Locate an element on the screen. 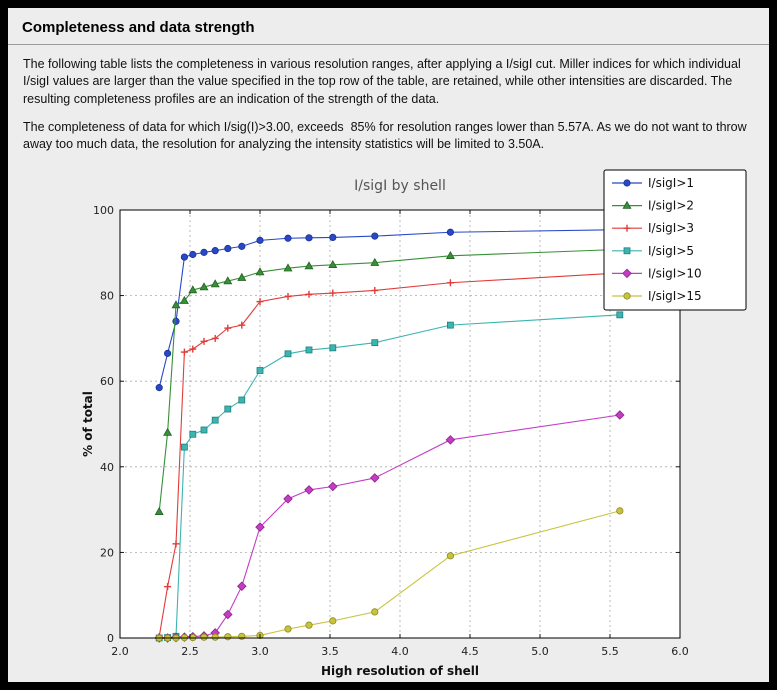 The height and width of the screenshot is (690, 777). legend-entry: I/sigI>3 is located at coordinates (653, 228).